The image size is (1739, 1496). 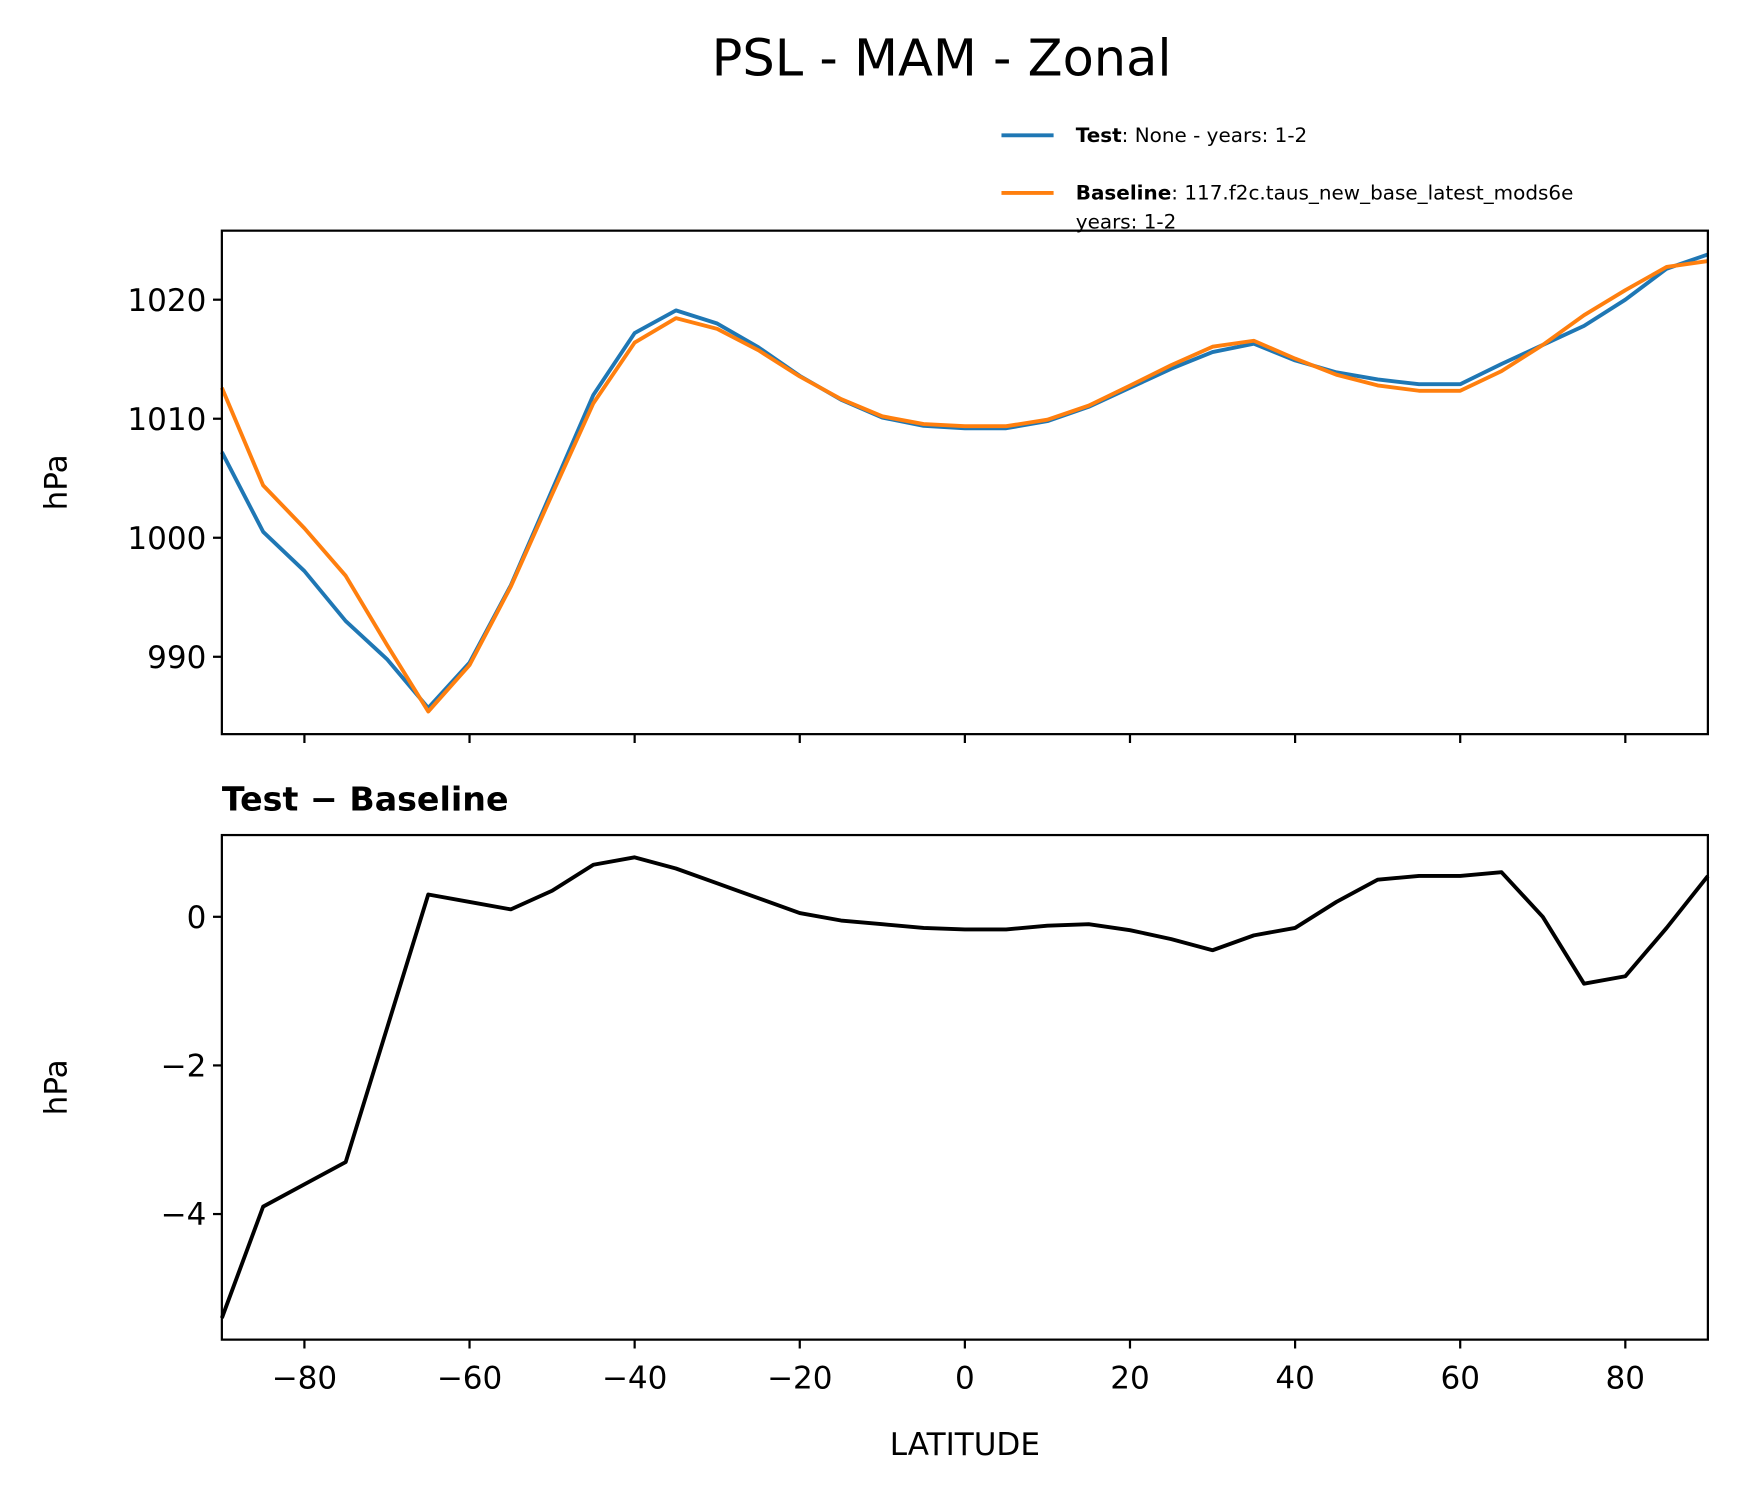 What do you see at coordinates (1099, 135) in the screenshot?
I see `legend-name: Test` at bounding box center [1099, 135].